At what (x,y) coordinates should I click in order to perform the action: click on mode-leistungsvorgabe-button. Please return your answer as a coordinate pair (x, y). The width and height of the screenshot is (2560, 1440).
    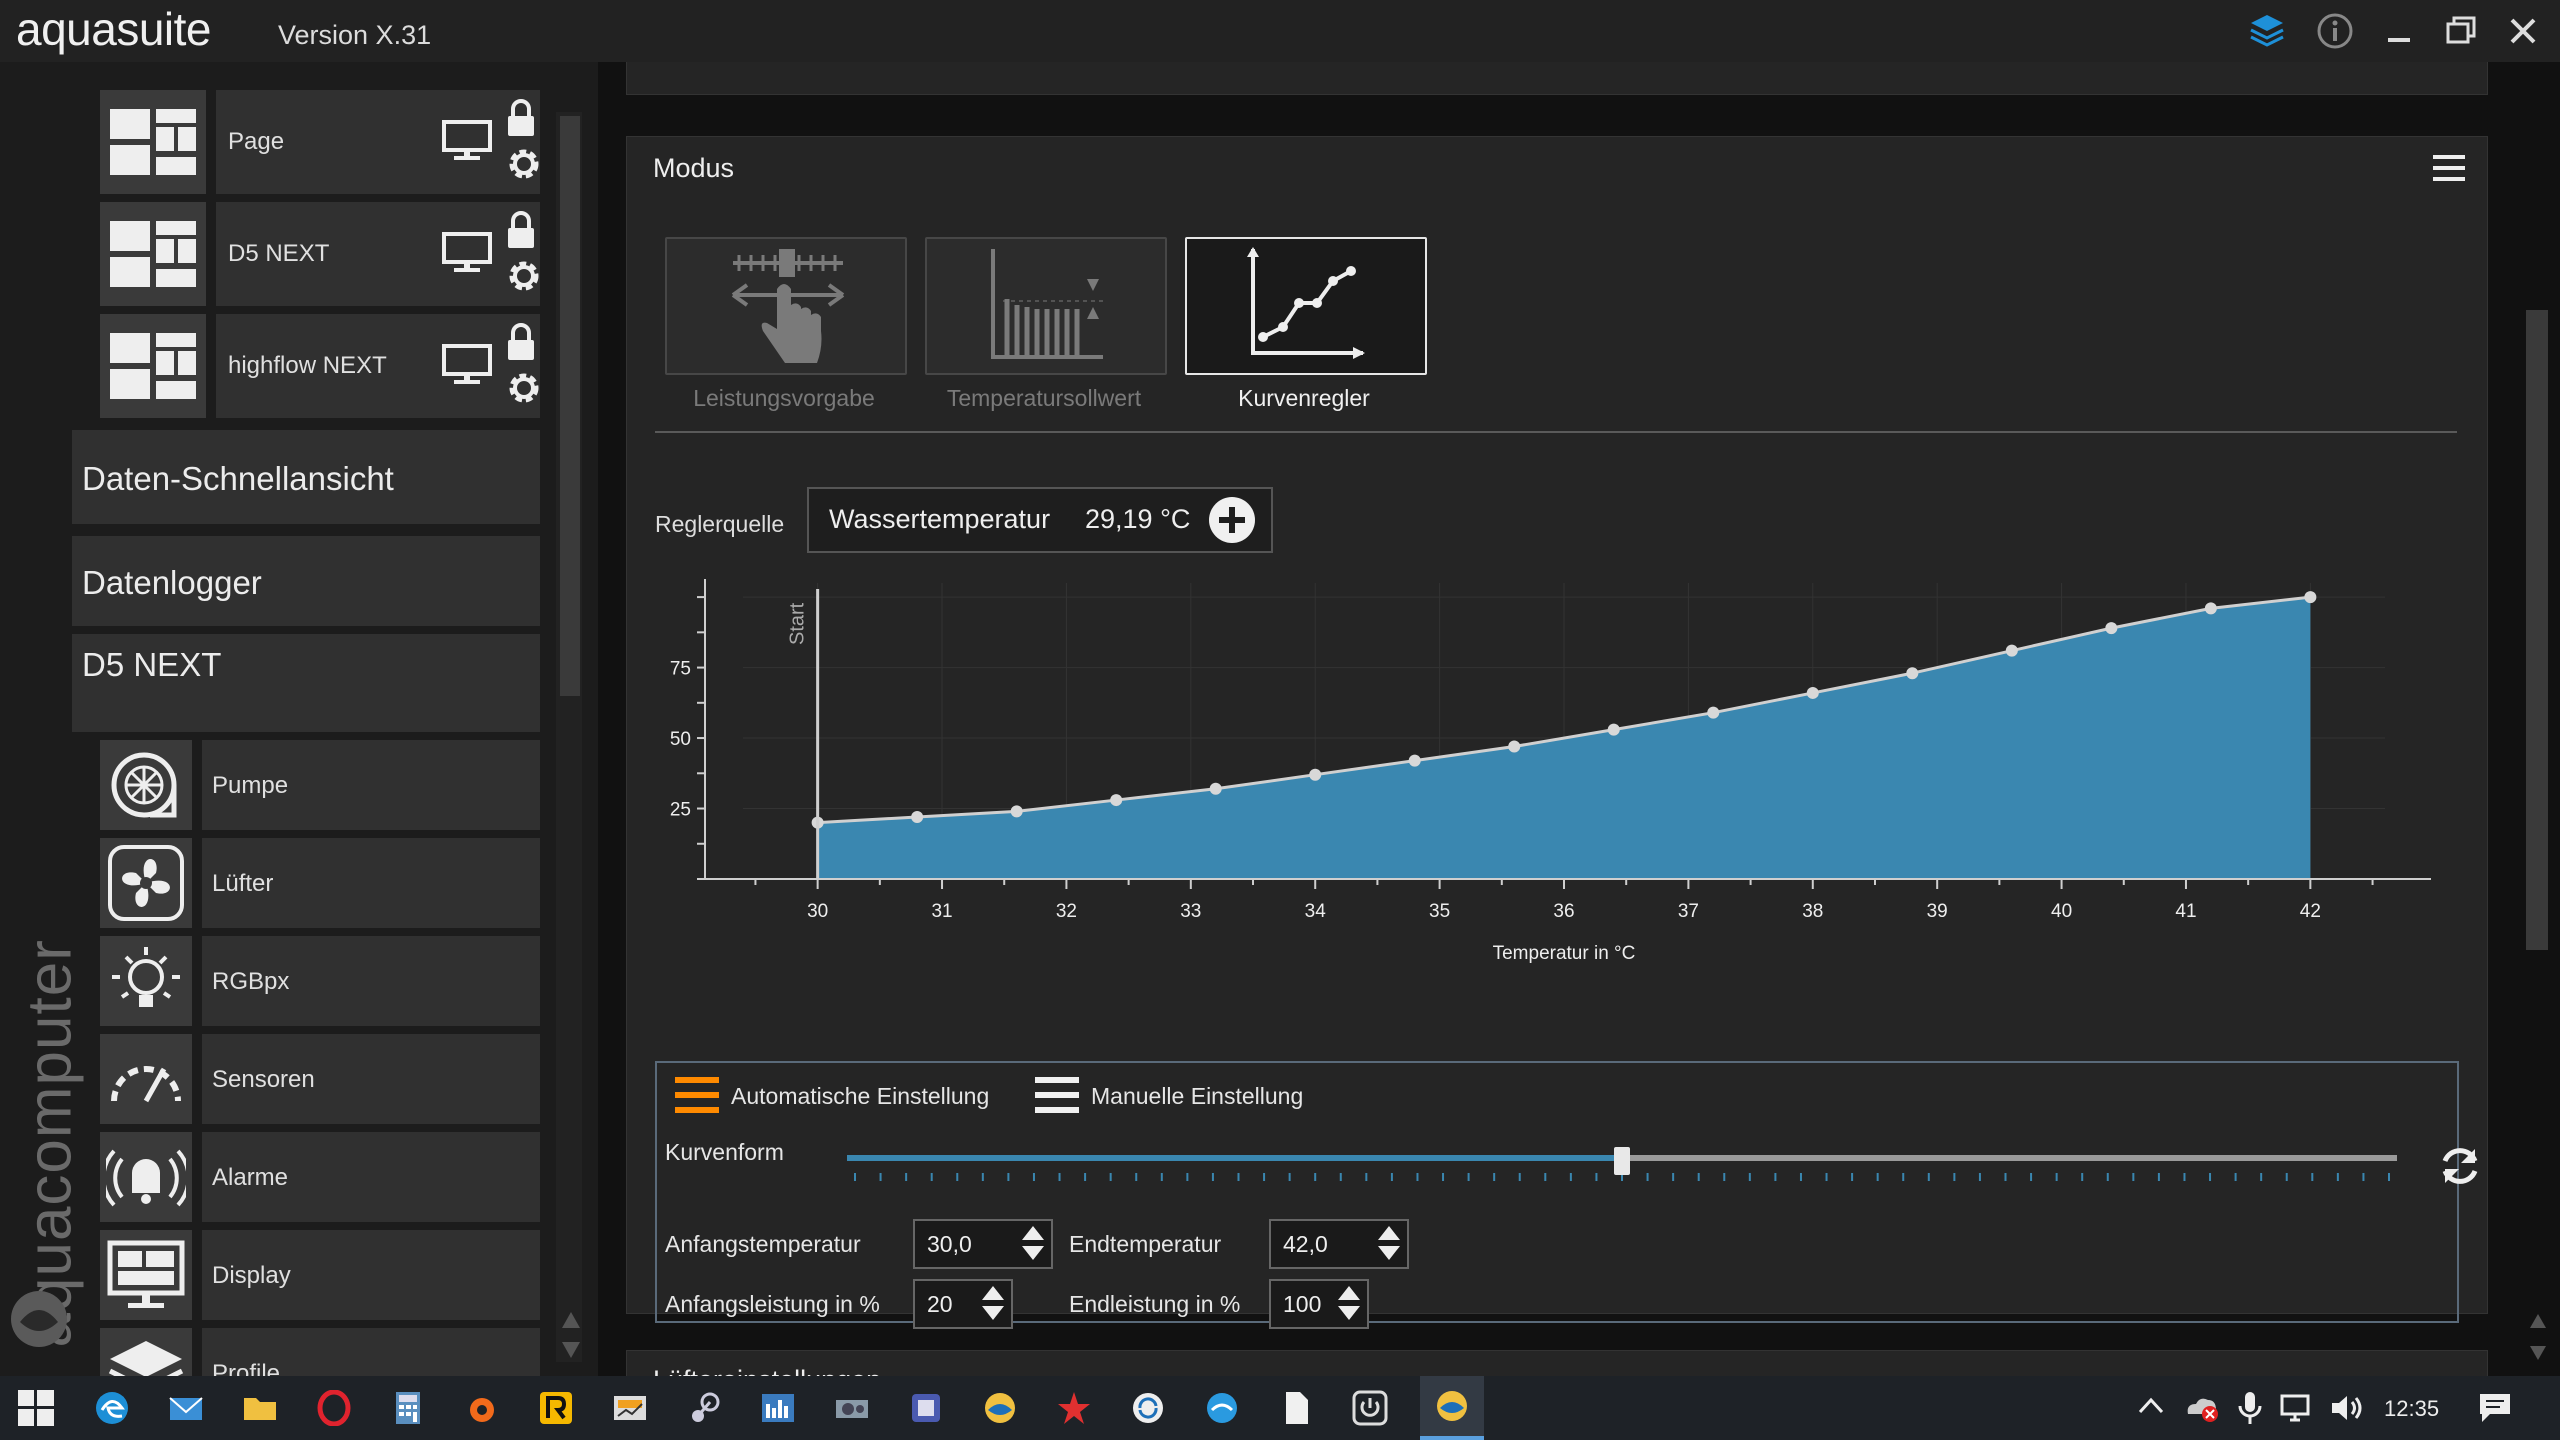
    Looking at the image, I should click on (786, 306).